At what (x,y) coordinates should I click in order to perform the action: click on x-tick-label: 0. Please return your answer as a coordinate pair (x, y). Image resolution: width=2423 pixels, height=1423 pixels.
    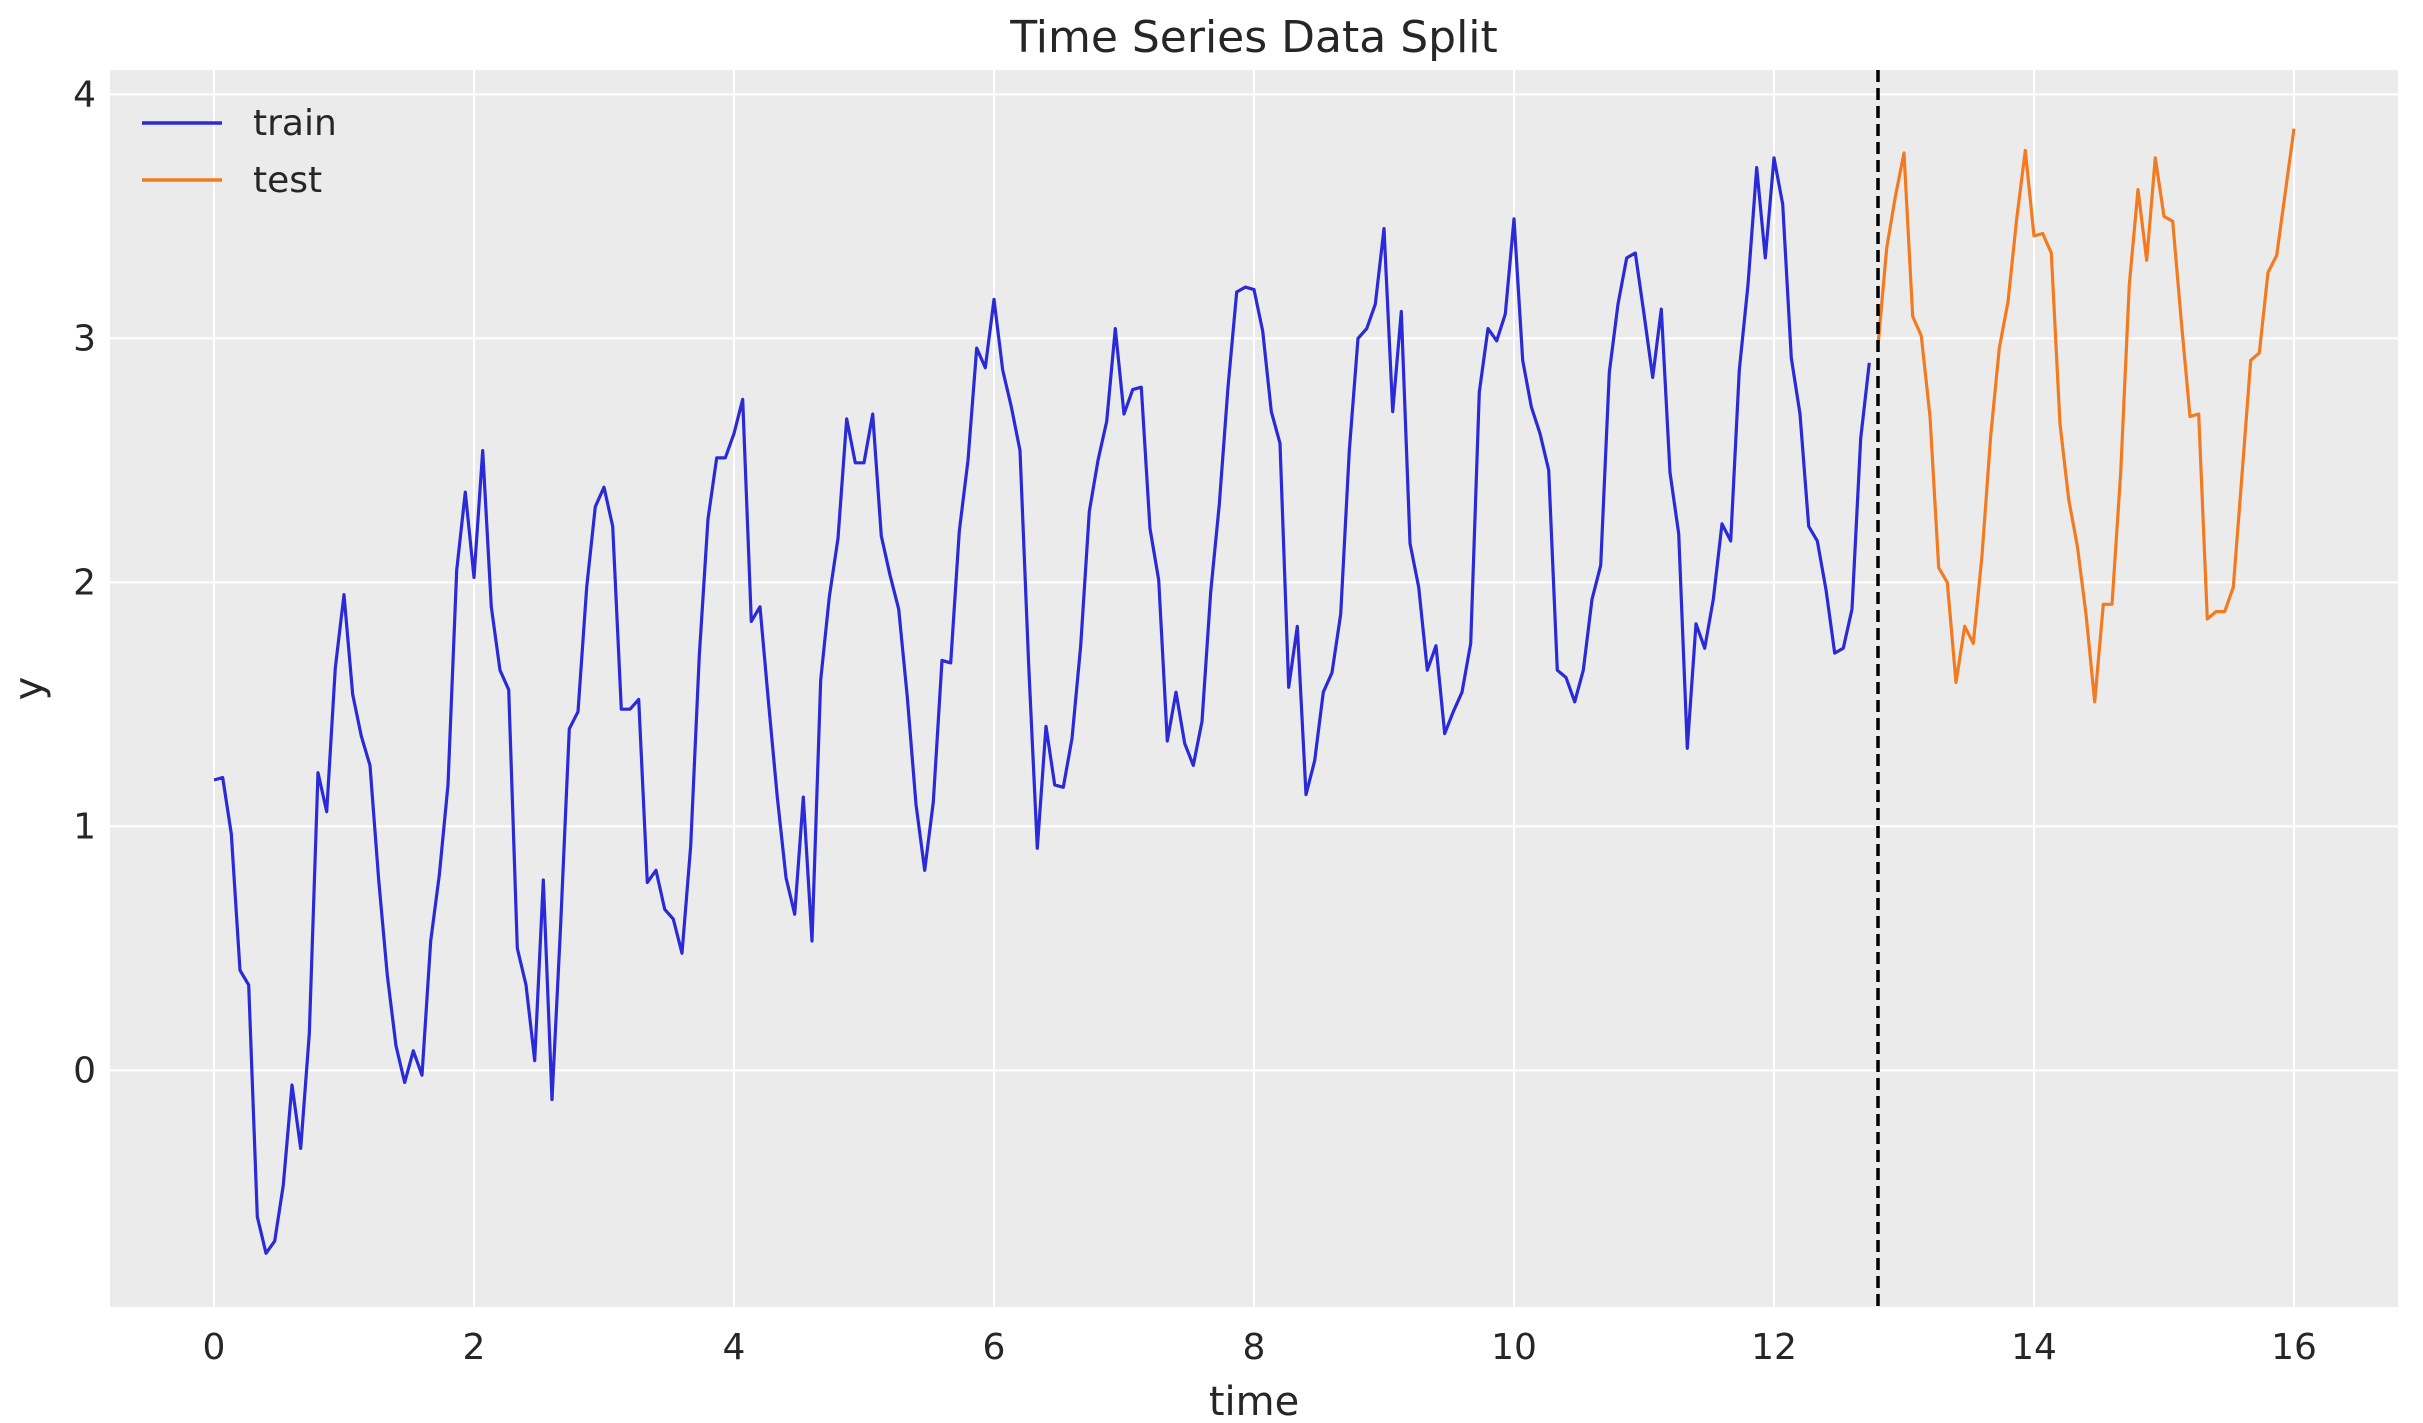
    Looking at the image, I should click on (214, 1347).